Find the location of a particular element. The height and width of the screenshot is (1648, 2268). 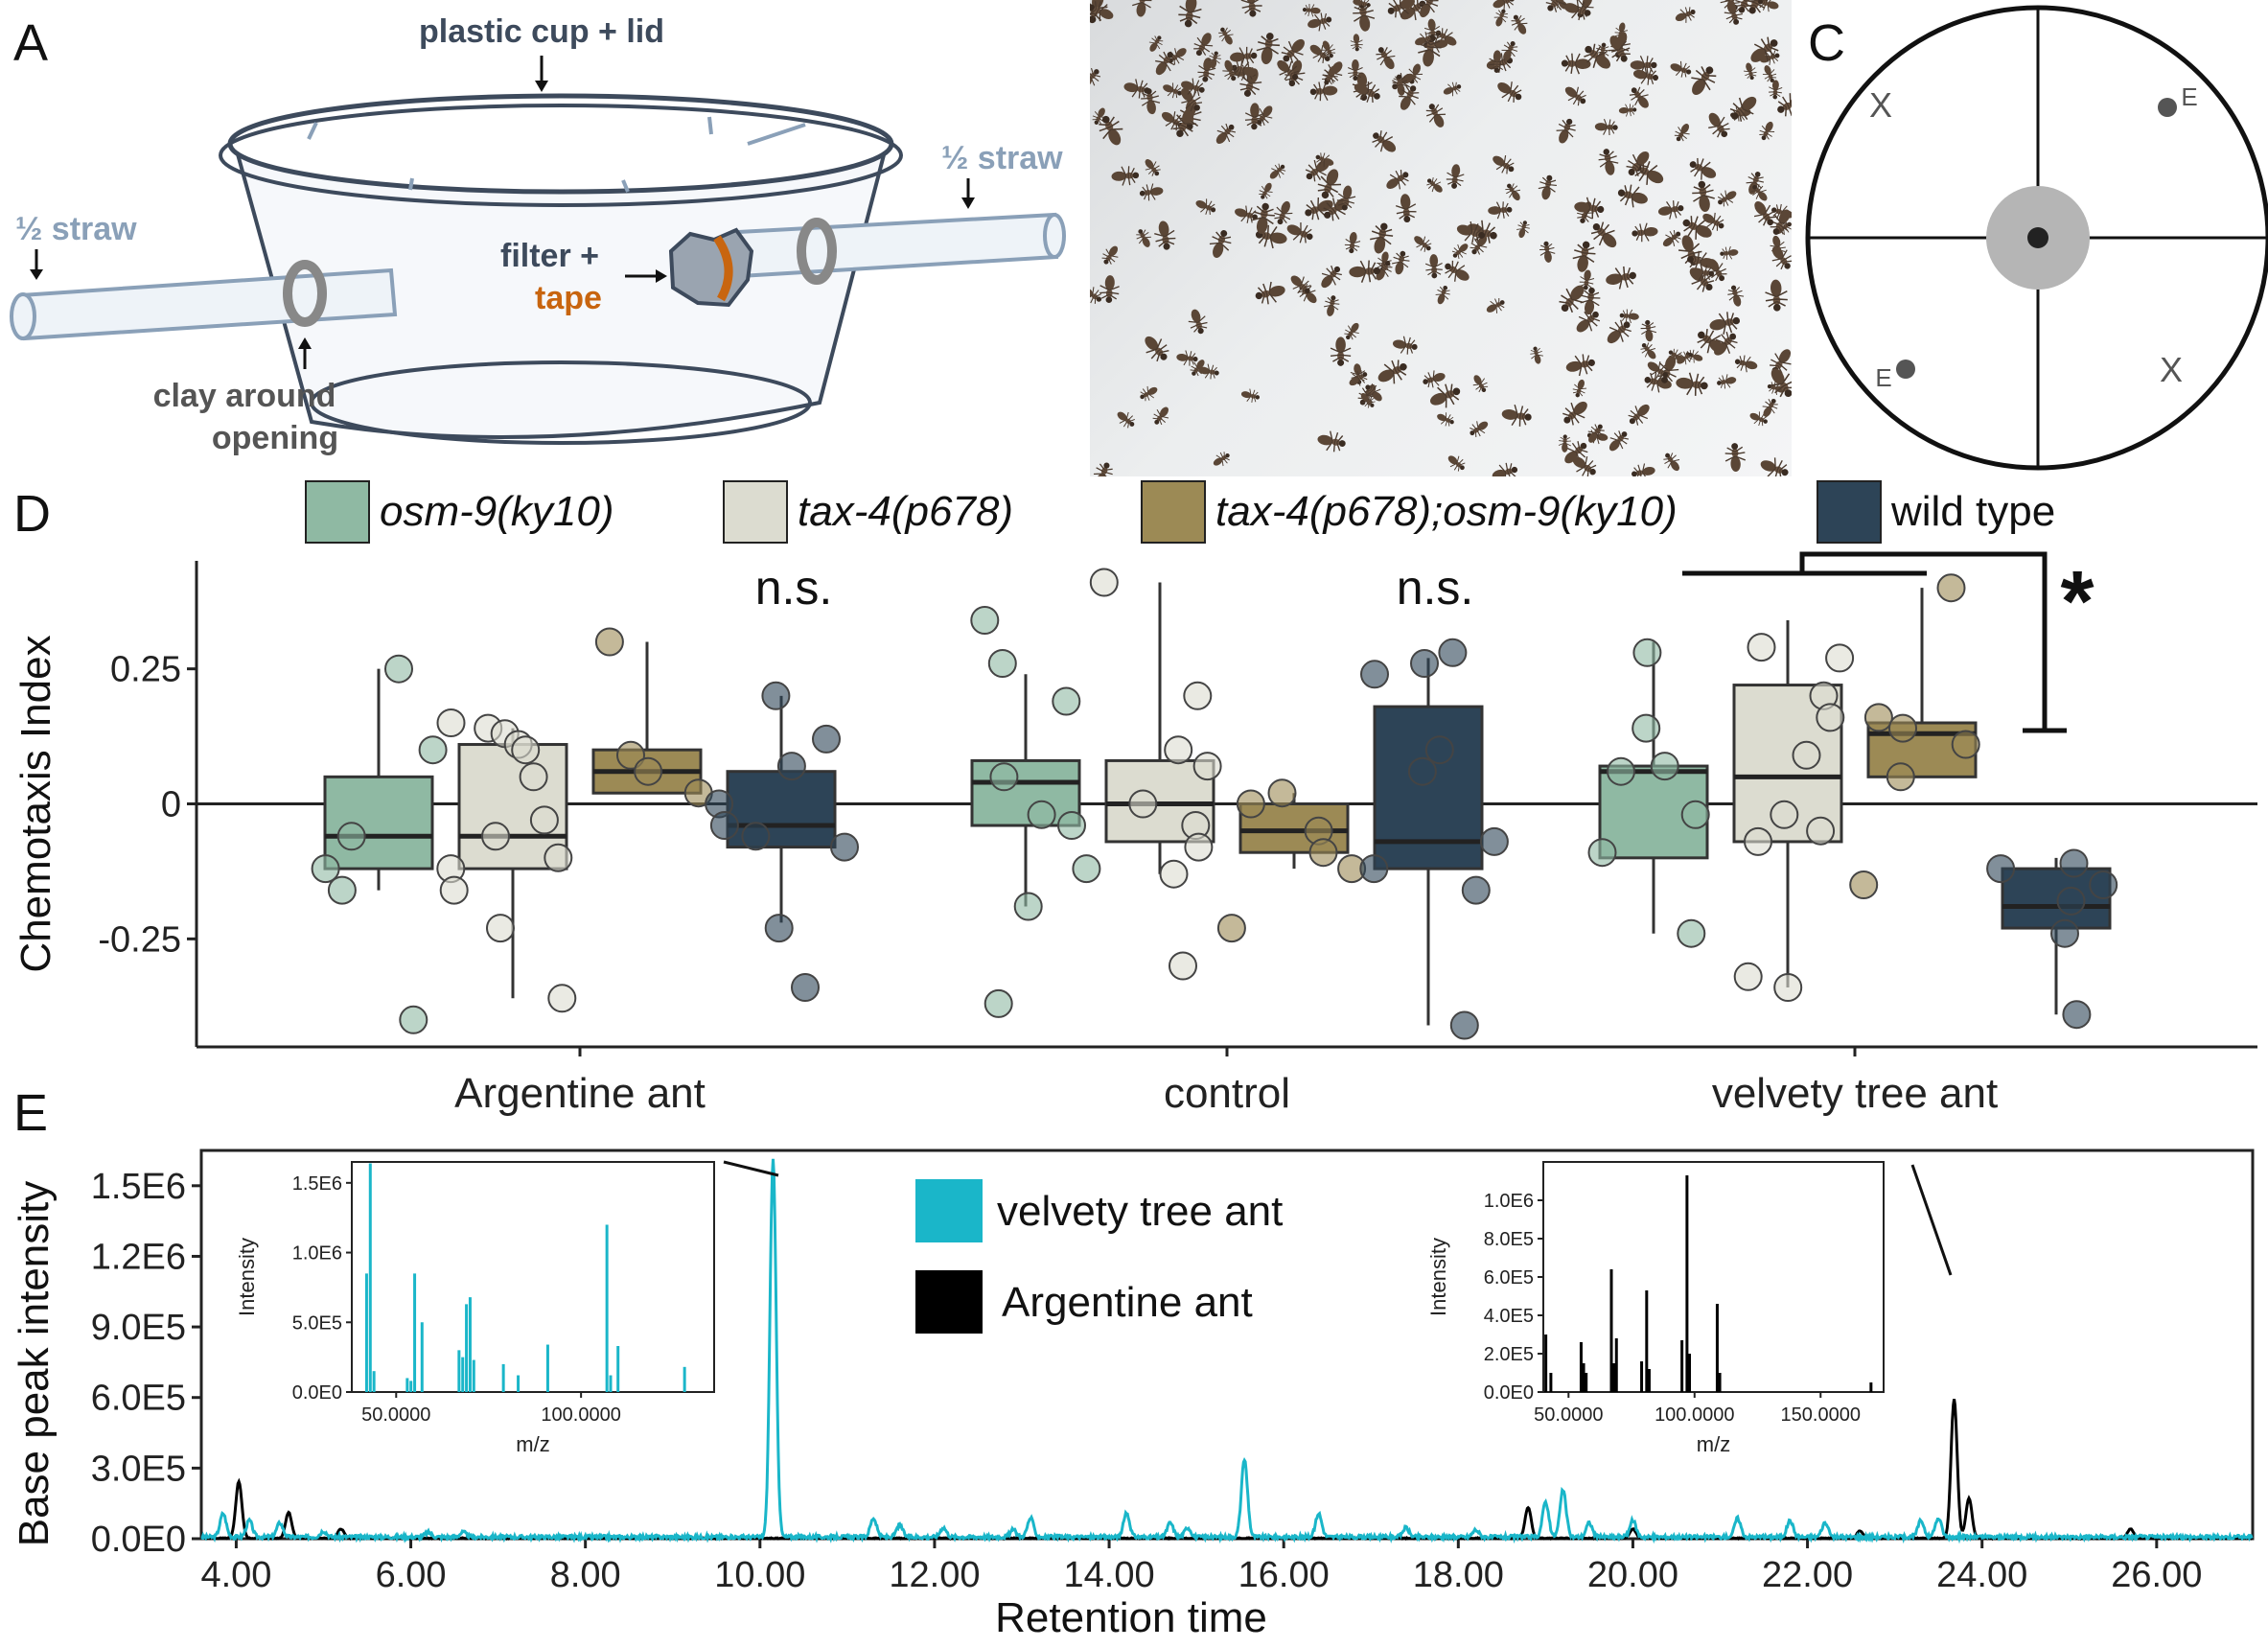

e-x-axis-label: Retention time is located at coordinates (1131, 1617).